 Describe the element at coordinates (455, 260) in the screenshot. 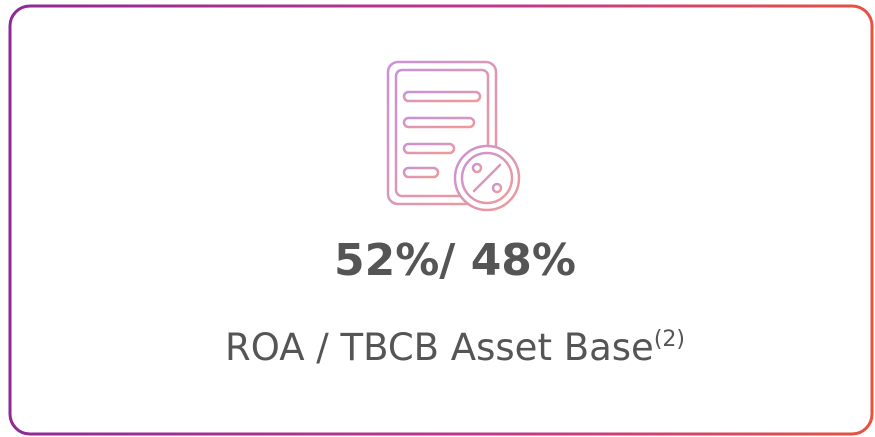

I see `metric-value: 52%/ 48%` at that location.